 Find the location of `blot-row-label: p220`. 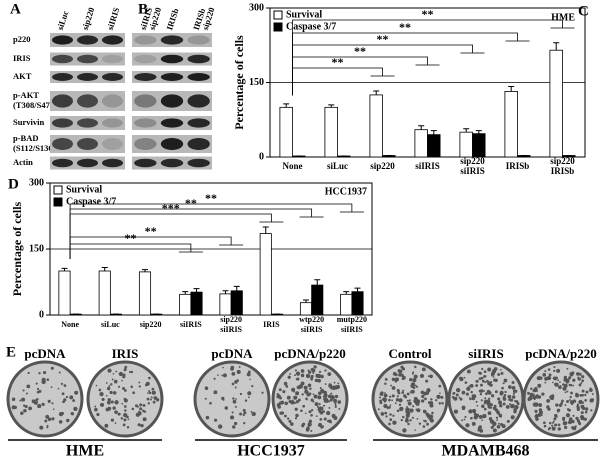

blot-row-label: p220 is located at coordinates (21, 39).